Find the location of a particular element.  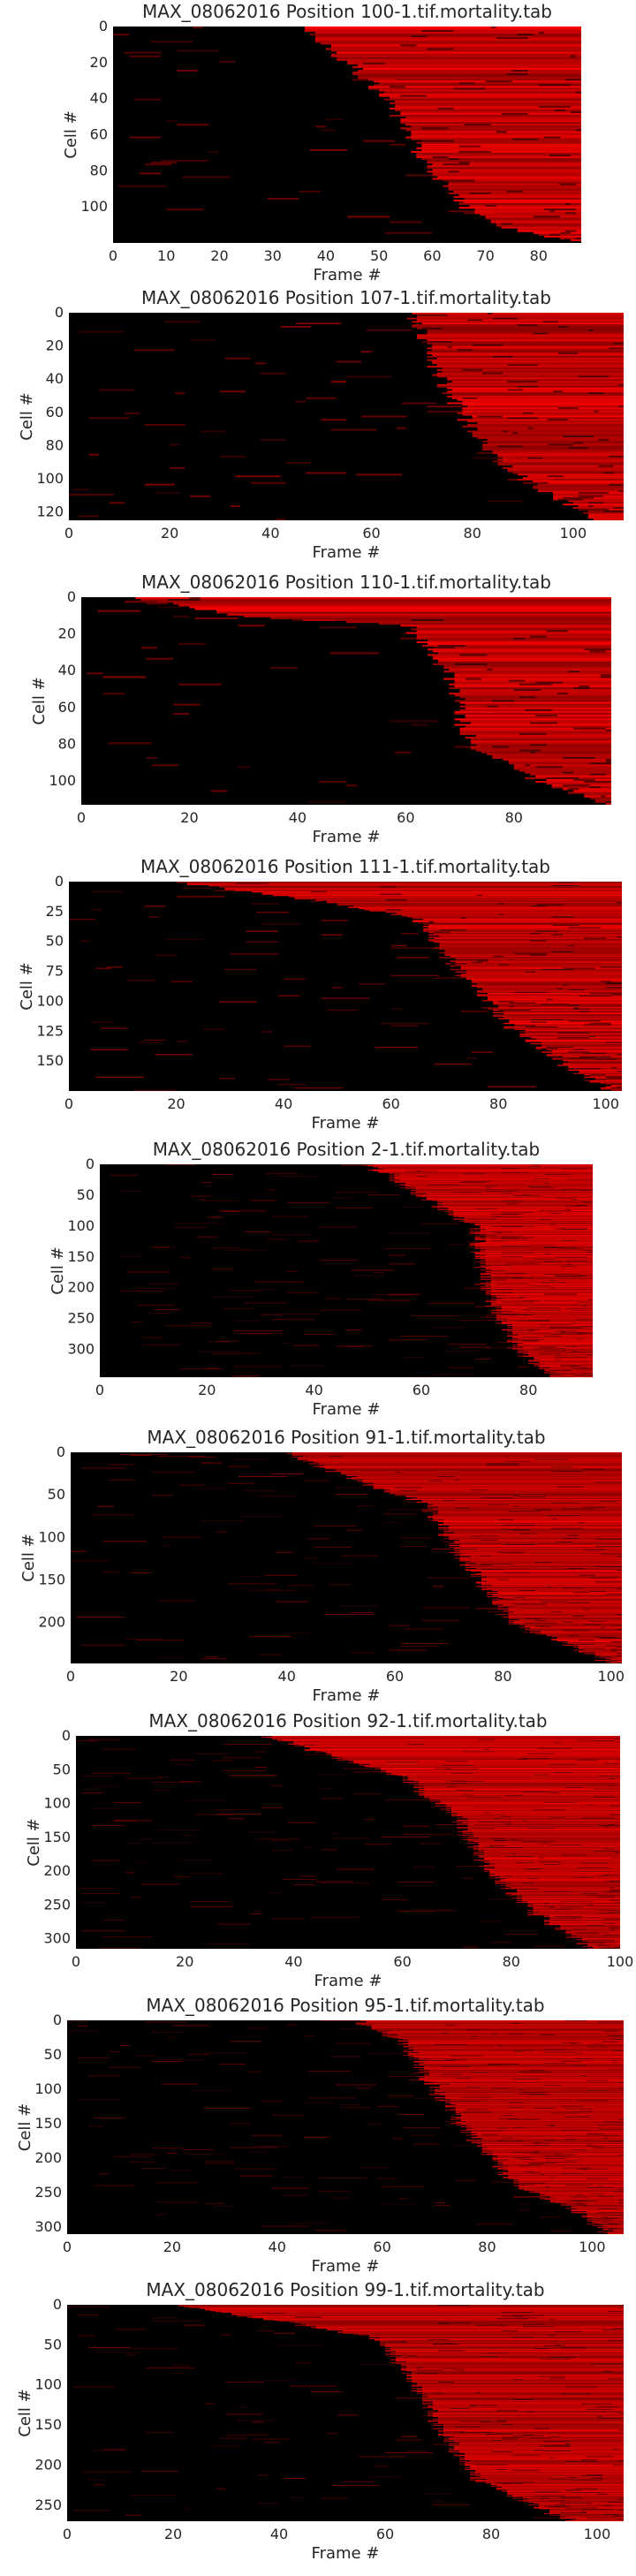

y-tick-label: 125 is located at coordinates (50, 1030).